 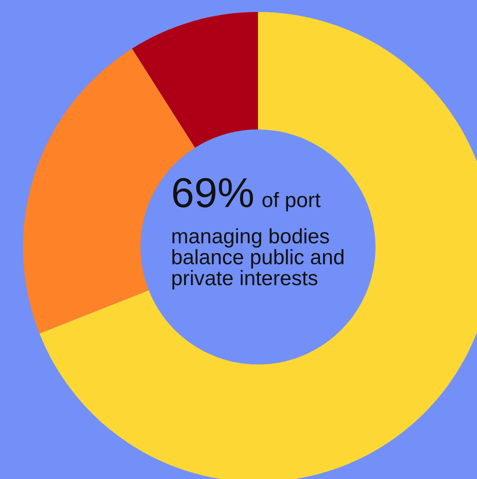 What do you see at coordinates (291, 202) in the screenshot?
I see `text: of port` at bounding box center [291, 202].